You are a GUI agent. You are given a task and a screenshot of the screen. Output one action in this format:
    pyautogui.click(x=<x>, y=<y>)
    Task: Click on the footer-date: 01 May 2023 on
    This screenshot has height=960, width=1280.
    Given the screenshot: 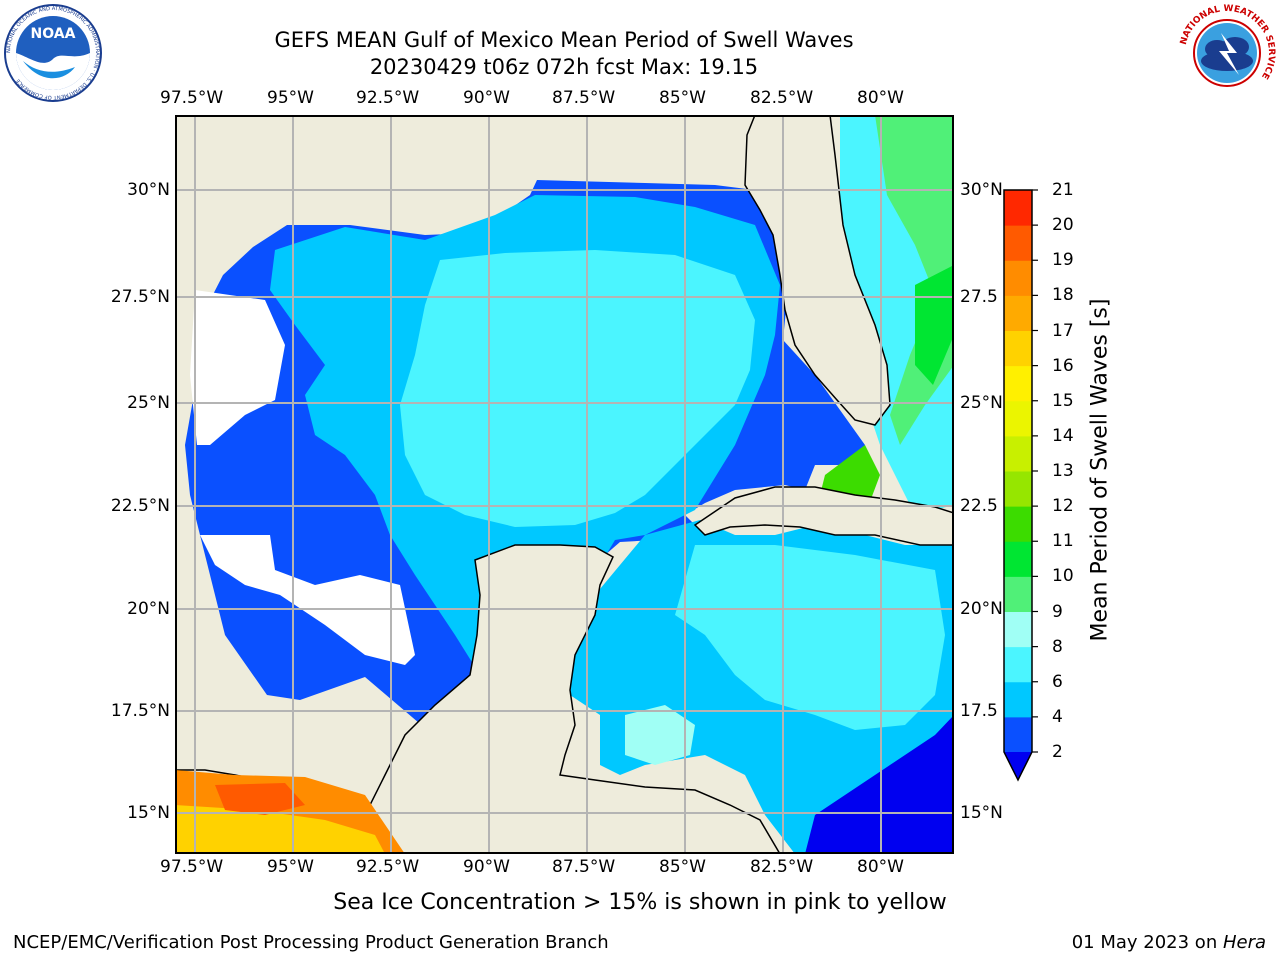 What is the action you would take?
    pyautogui.click(x=1147, y=942)
    